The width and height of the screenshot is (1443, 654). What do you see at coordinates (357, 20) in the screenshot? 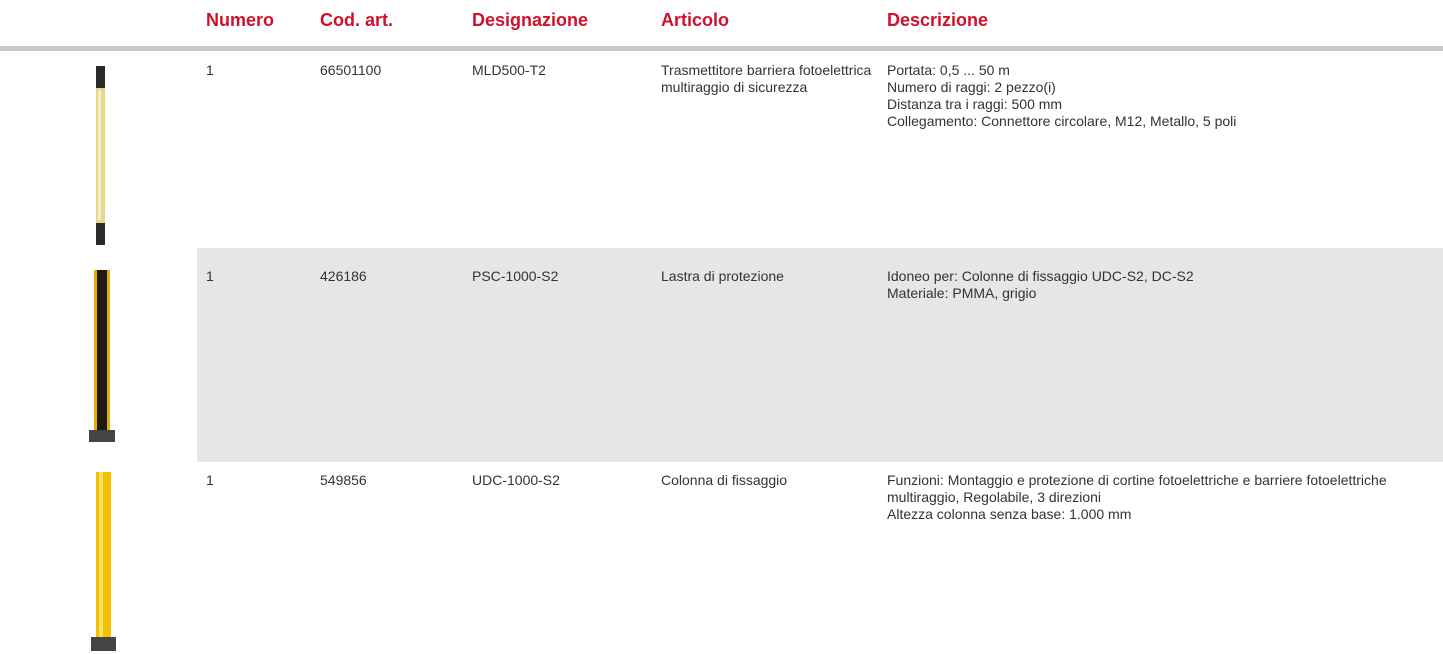
I see `header-code: Cod. art.` at bounding box center [357, 20].